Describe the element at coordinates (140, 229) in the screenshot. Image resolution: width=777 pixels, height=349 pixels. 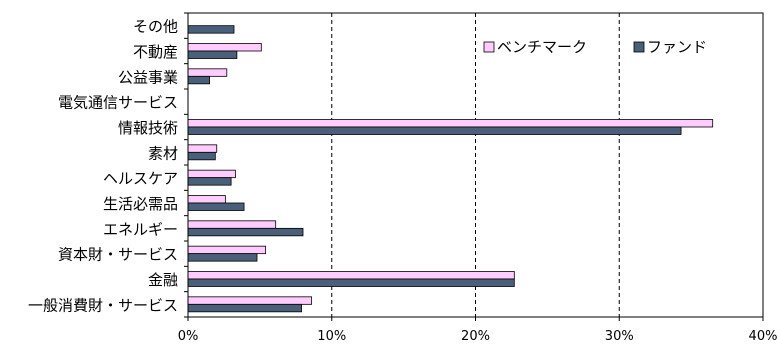
I see `category-label: エネルギー` at that location.